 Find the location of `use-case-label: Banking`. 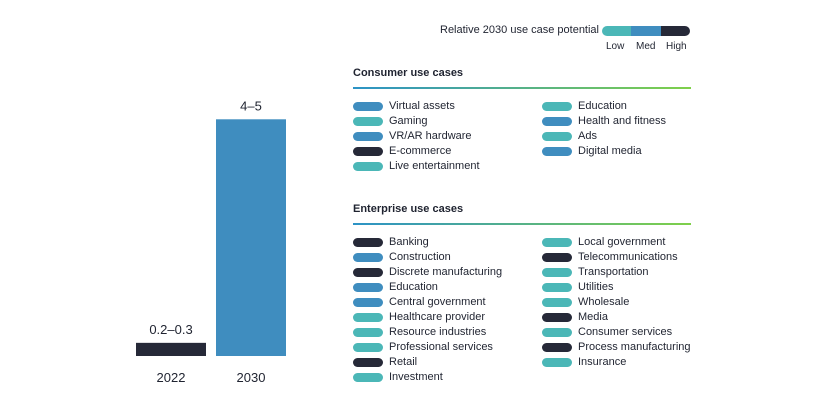

use-case-label: Banking is located at coordinates (409, 242).